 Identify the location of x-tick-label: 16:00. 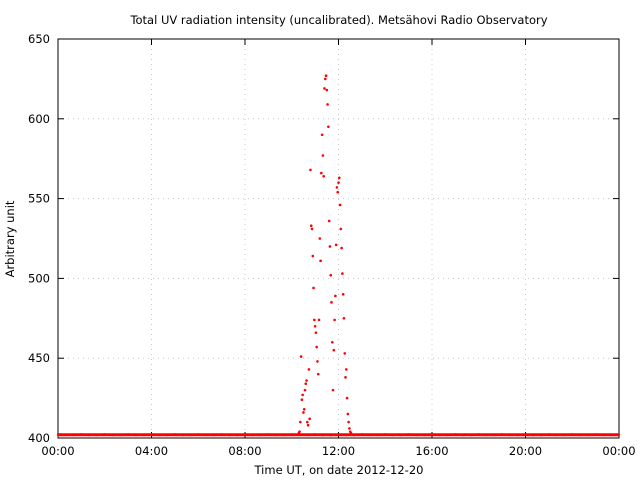
(431, 451).